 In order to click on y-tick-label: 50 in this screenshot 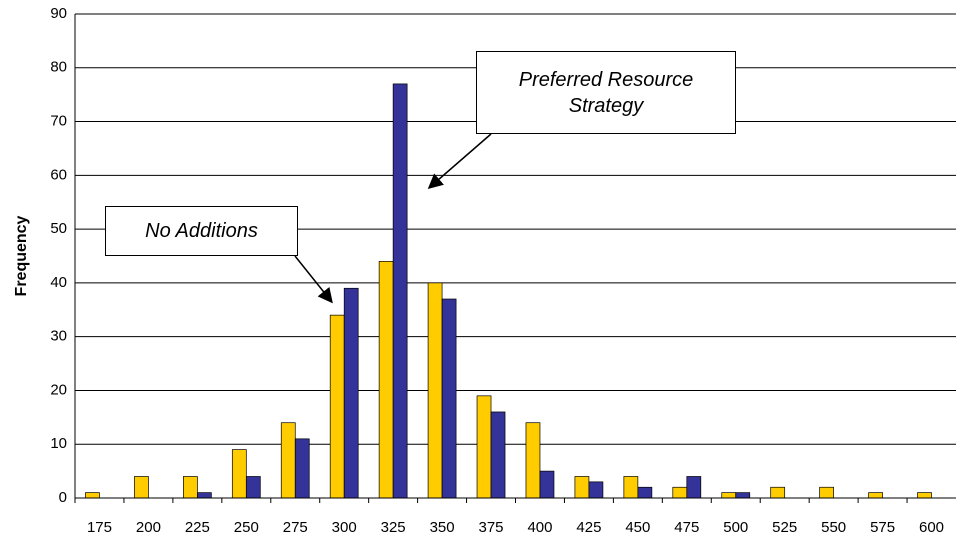, I will do `click(58, 228)`.